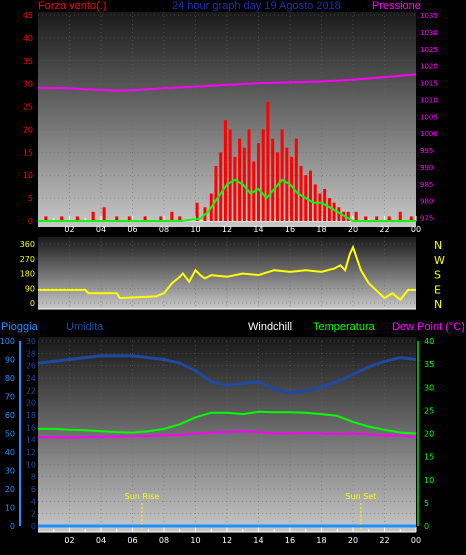  Describe the element at coordinates (227, 229) in the screenshot. I see `wind-x-tick-label: 12` at that location.